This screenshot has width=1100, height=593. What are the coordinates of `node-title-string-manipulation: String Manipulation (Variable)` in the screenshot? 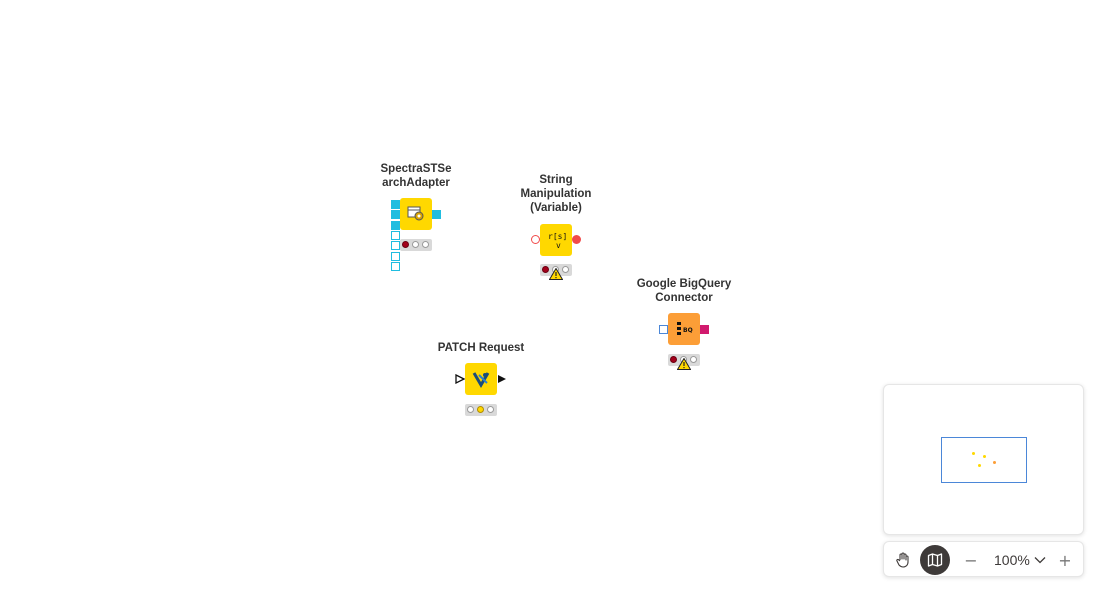 It's located at (556, 194).